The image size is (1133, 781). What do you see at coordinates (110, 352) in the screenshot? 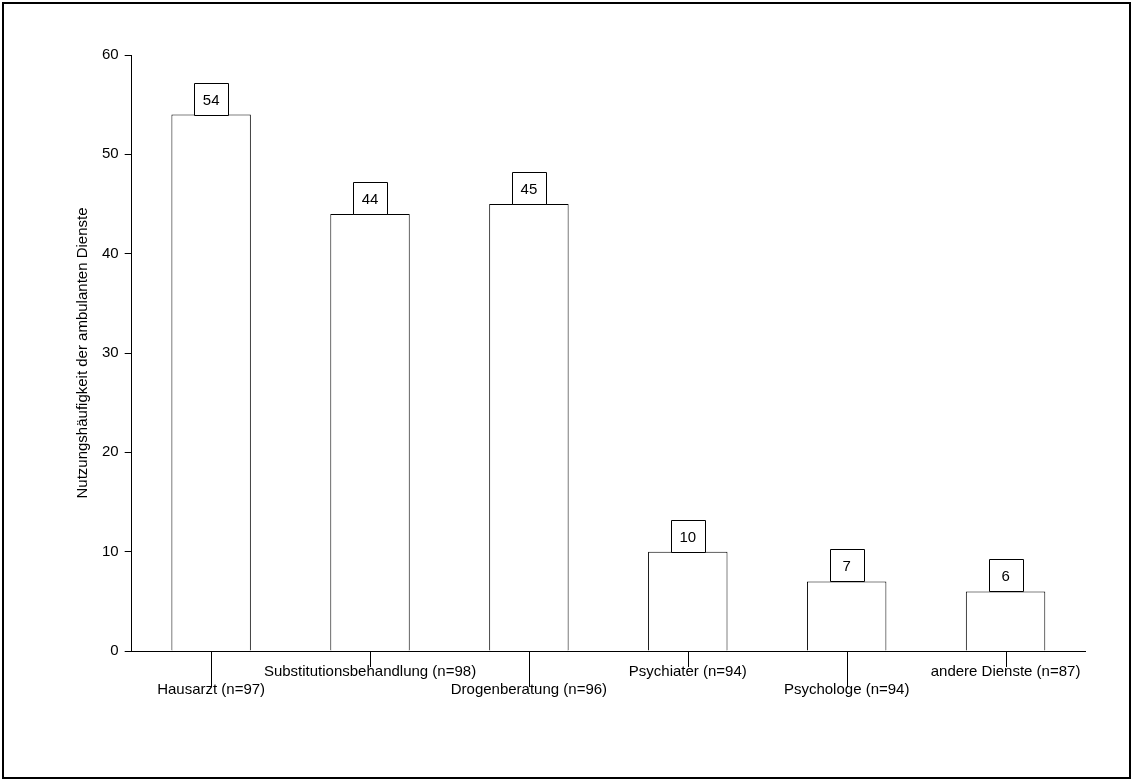
I see `y-tick-label: 30` at bounding box center [110, 352].